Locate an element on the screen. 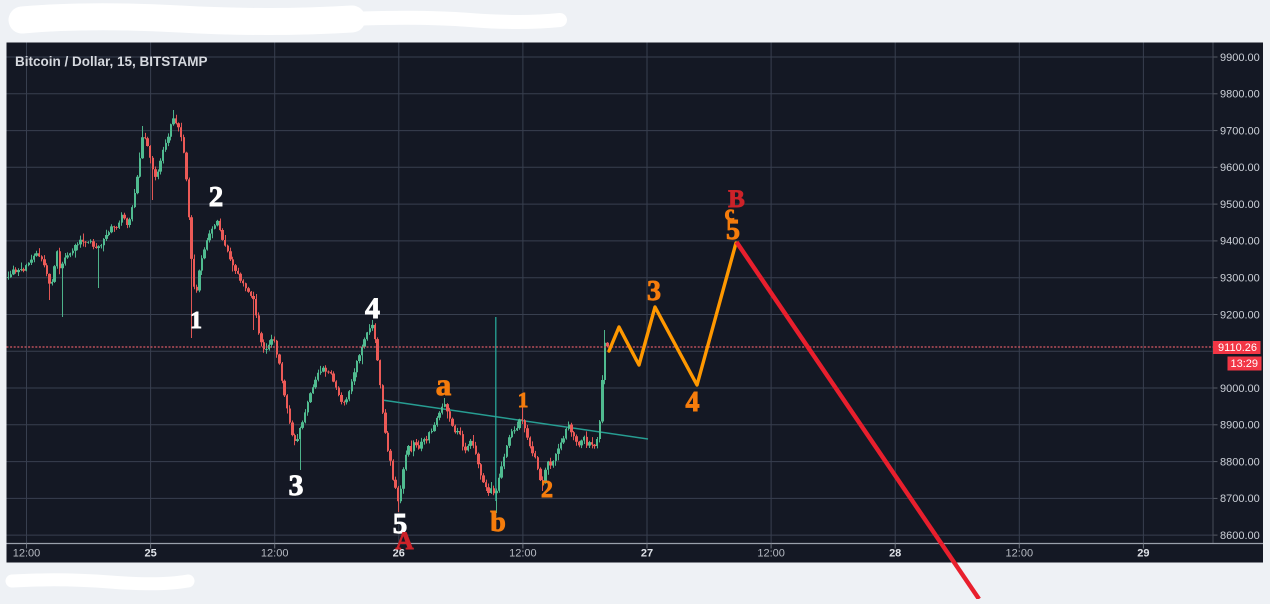 This screenshot has width=1270, height=604. svg-text: 8600.00 is located at coordinates (1240, 536).